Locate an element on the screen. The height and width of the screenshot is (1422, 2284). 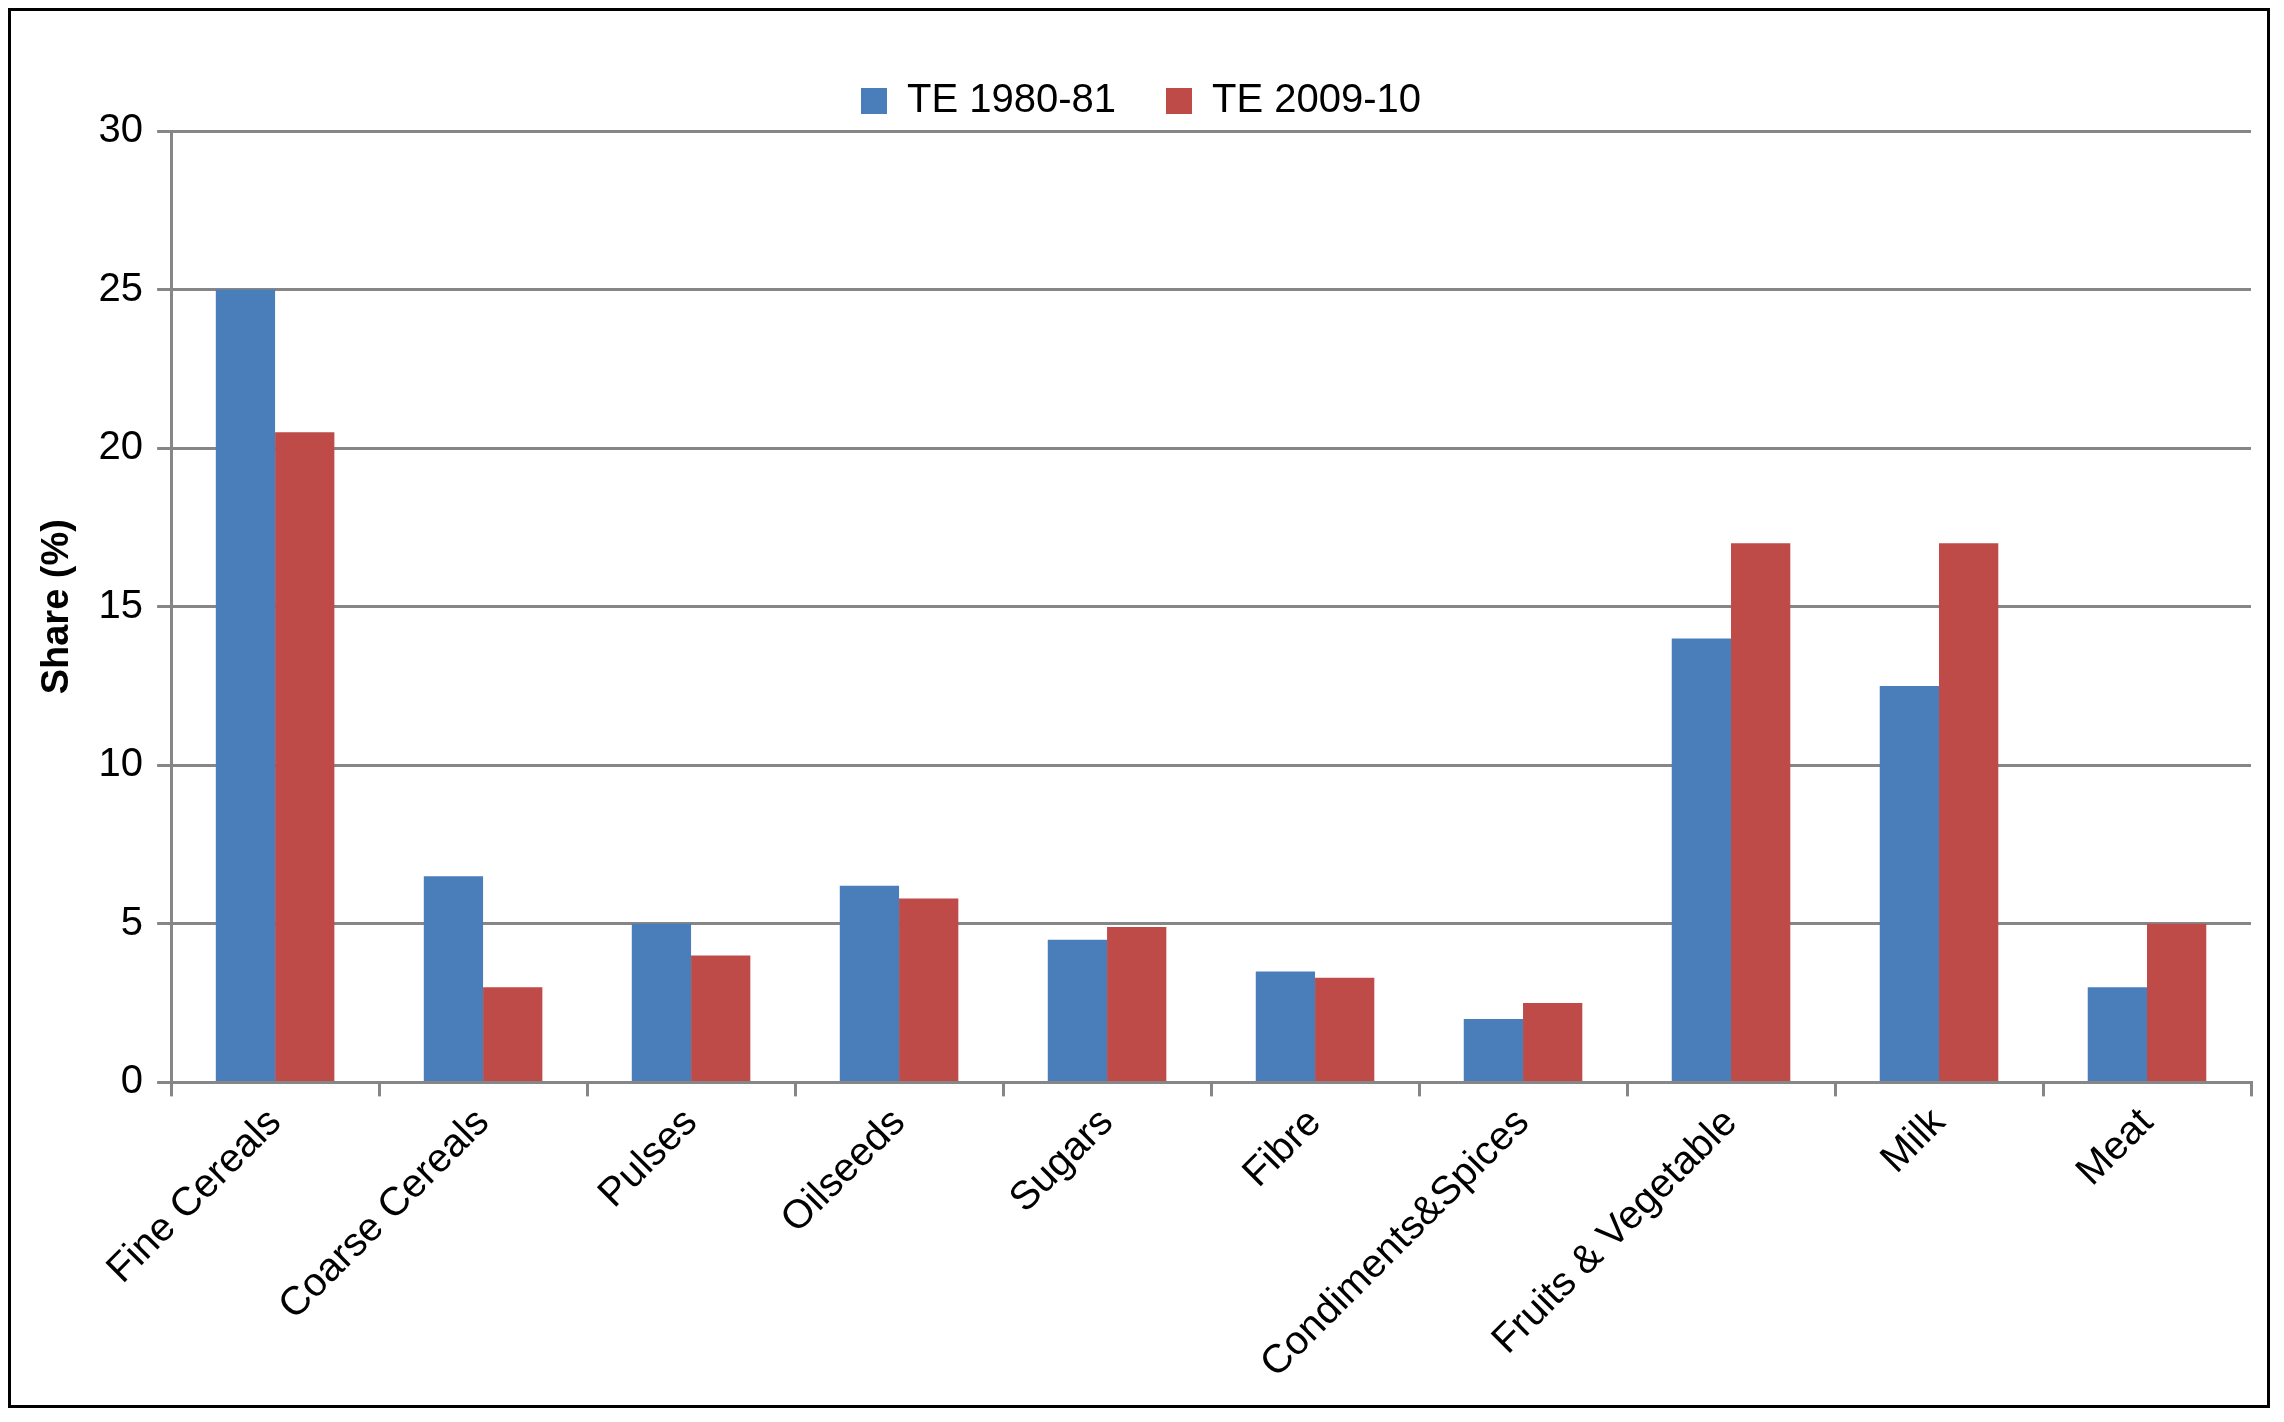
y-tick-label: 20 is located at coordinates (121, 445).